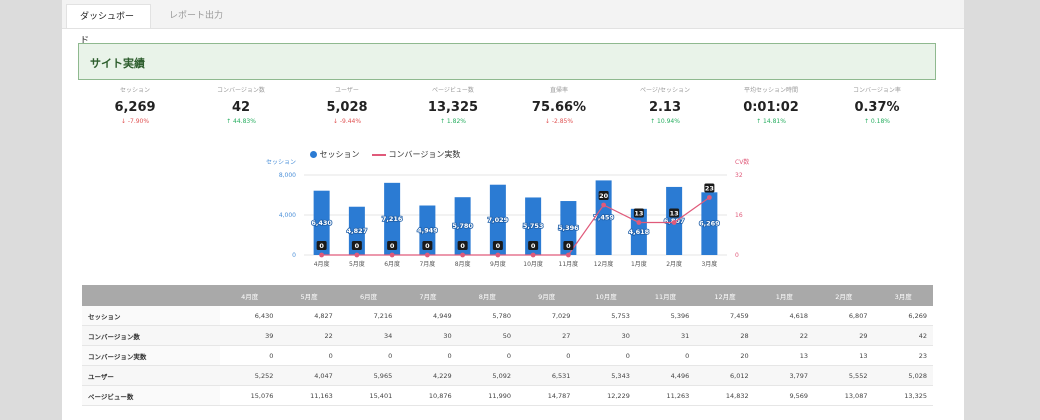 Image resolution: width=1040 pixels, height=420 pixels. I want to click on bar-data-label: 4,949, so click(427, 230).